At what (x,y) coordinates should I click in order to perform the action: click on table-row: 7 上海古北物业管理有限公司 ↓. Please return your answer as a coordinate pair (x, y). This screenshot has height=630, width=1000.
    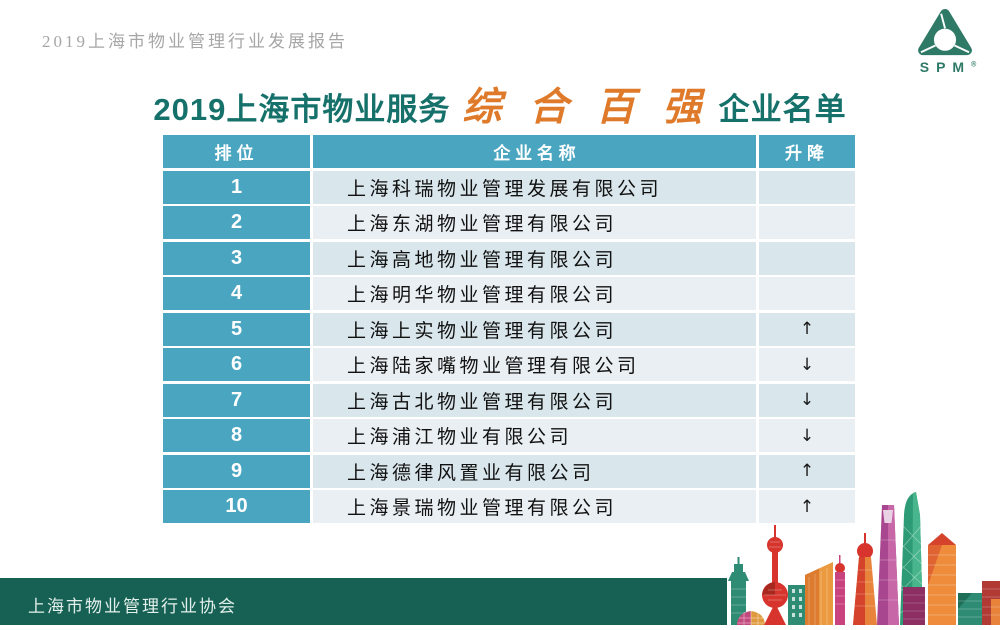
    Looking at the image, I should click on (509, 400).